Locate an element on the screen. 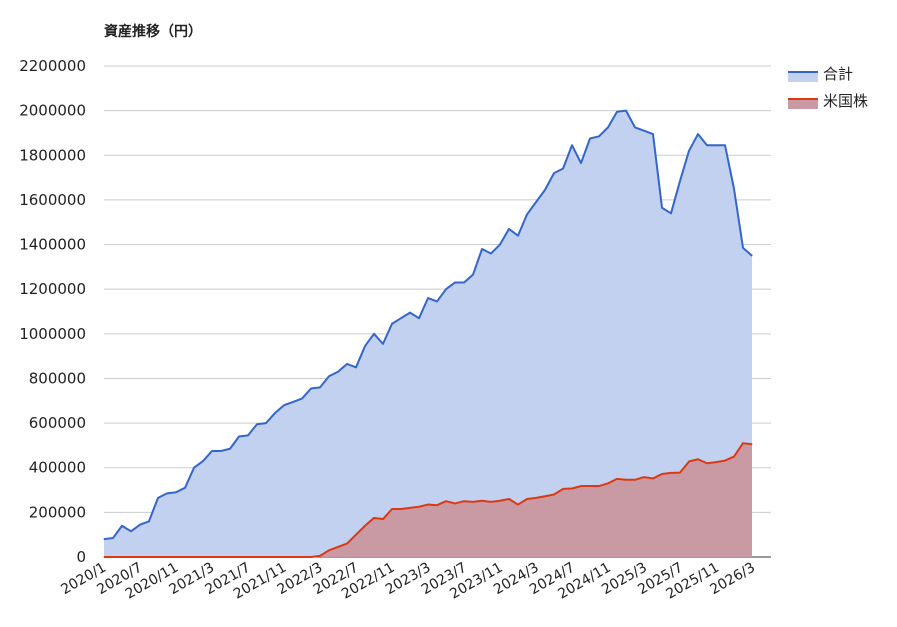 This screenshot has width=897, height=627. y-tick-label: 1800000 is located at coordinates (52, 155).